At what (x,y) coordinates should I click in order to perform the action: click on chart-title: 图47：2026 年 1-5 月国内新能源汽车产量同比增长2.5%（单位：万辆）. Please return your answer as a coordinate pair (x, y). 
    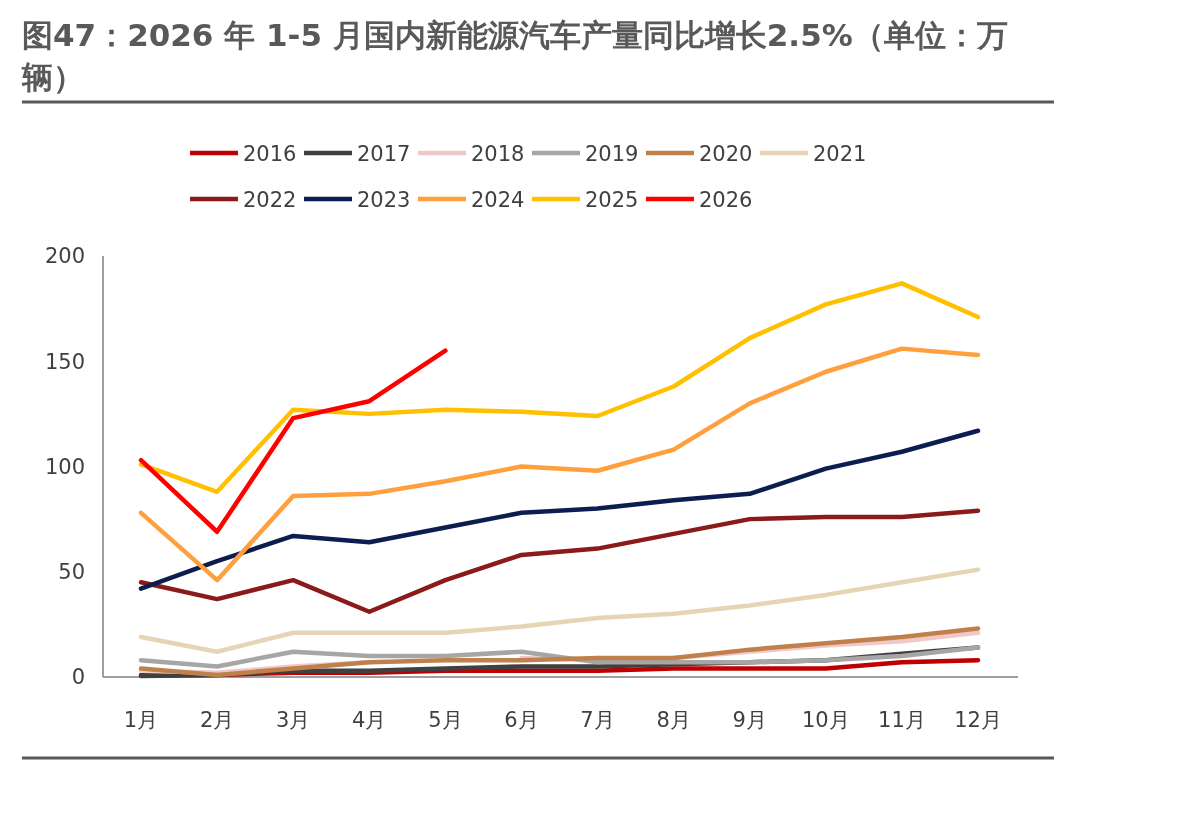
    Looking at the image, I should click on (514, 56).